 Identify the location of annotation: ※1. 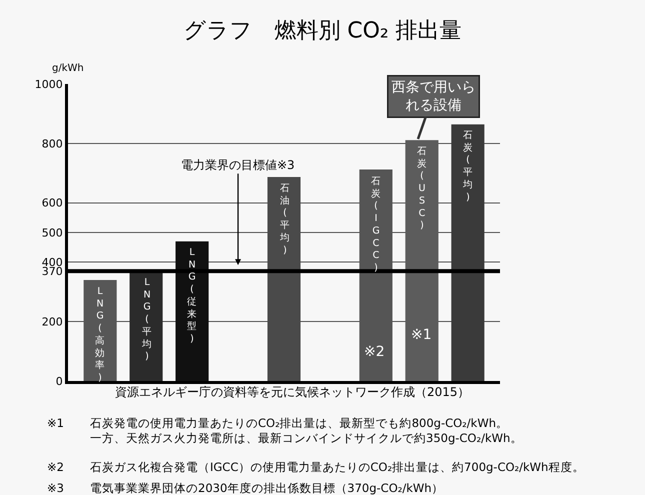
(421, 335).